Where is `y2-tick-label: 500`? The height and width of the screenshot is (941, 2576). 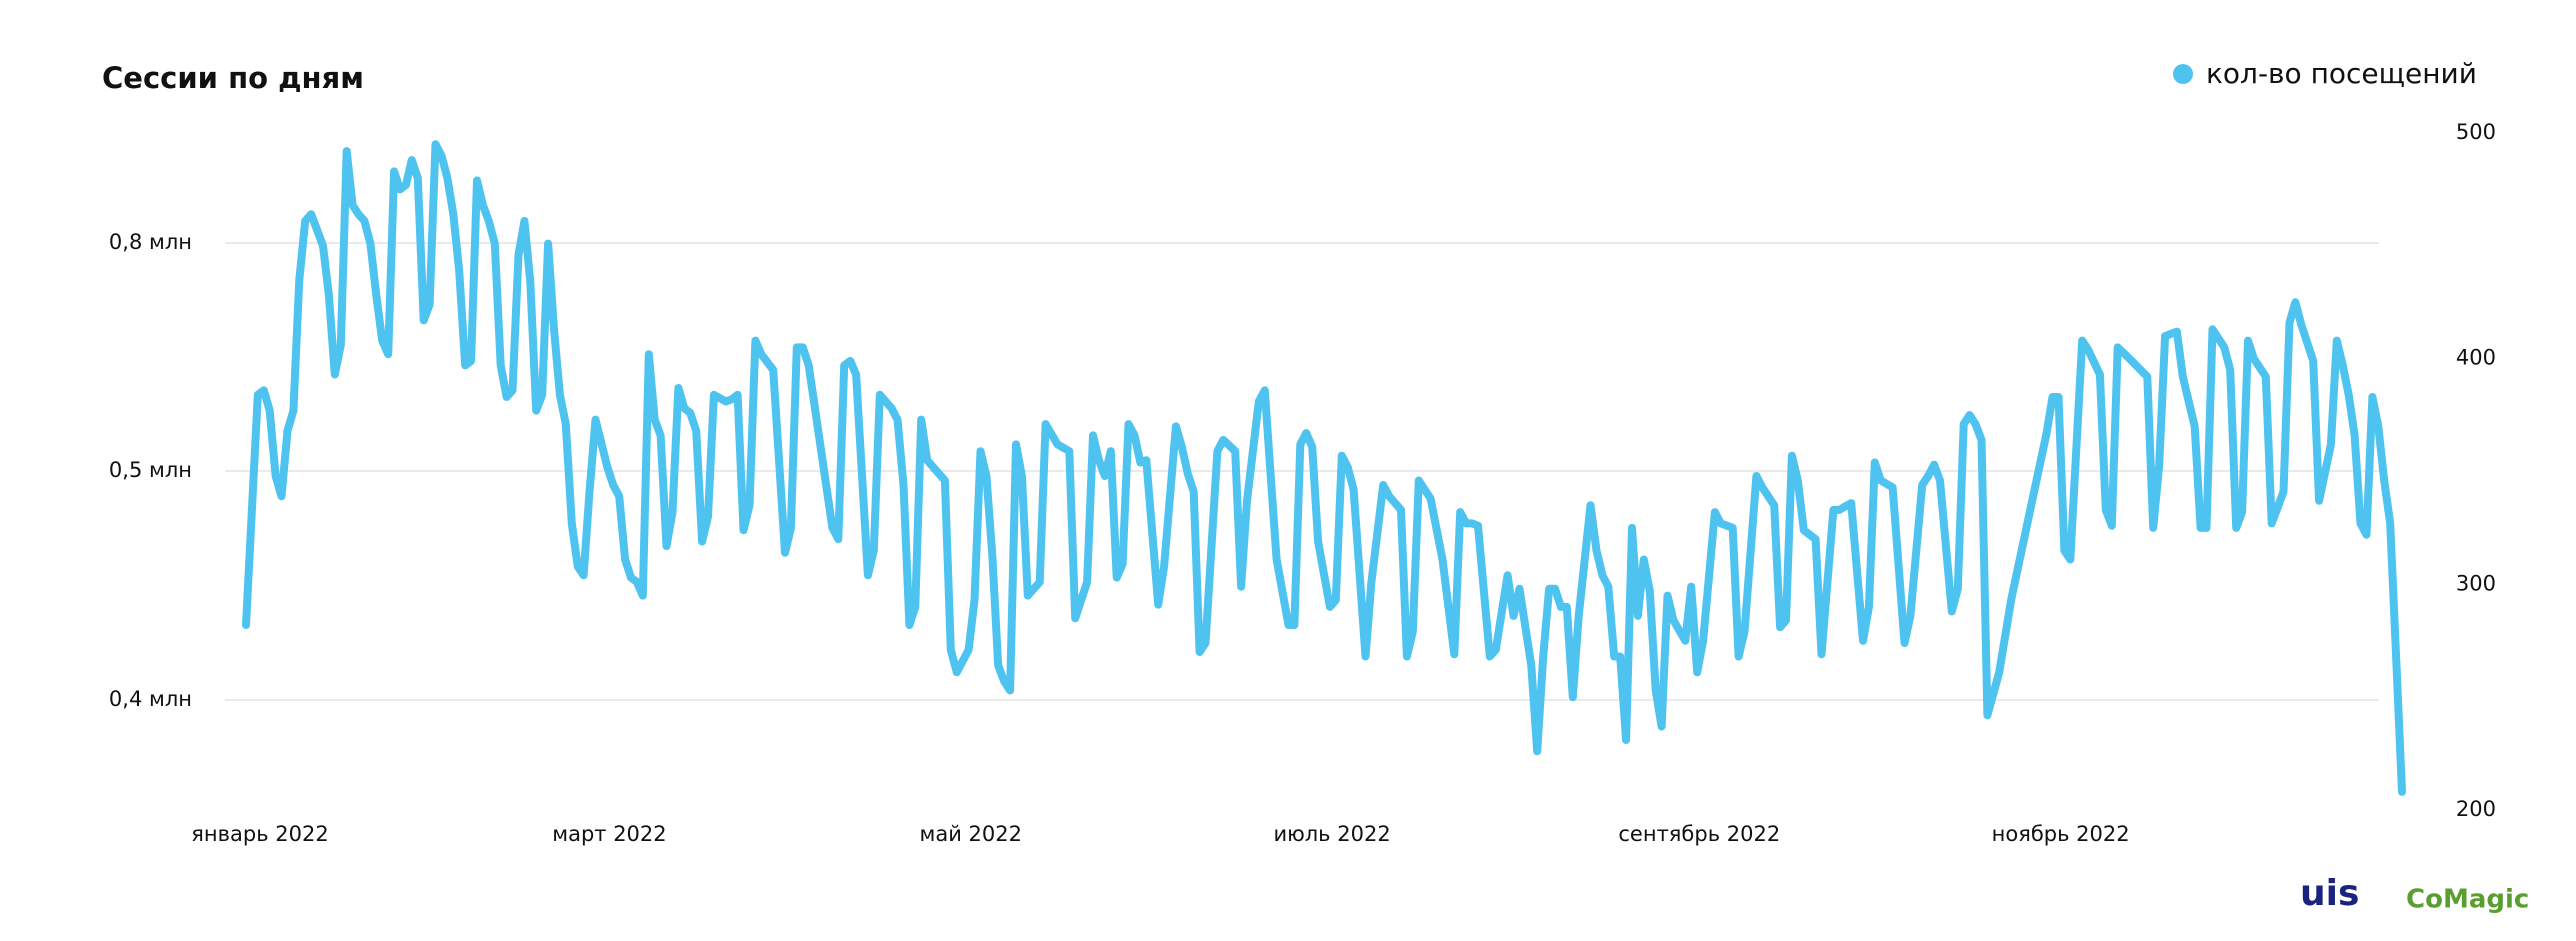 y2-tick-label: 500 is located at coordinates (2476, 132).